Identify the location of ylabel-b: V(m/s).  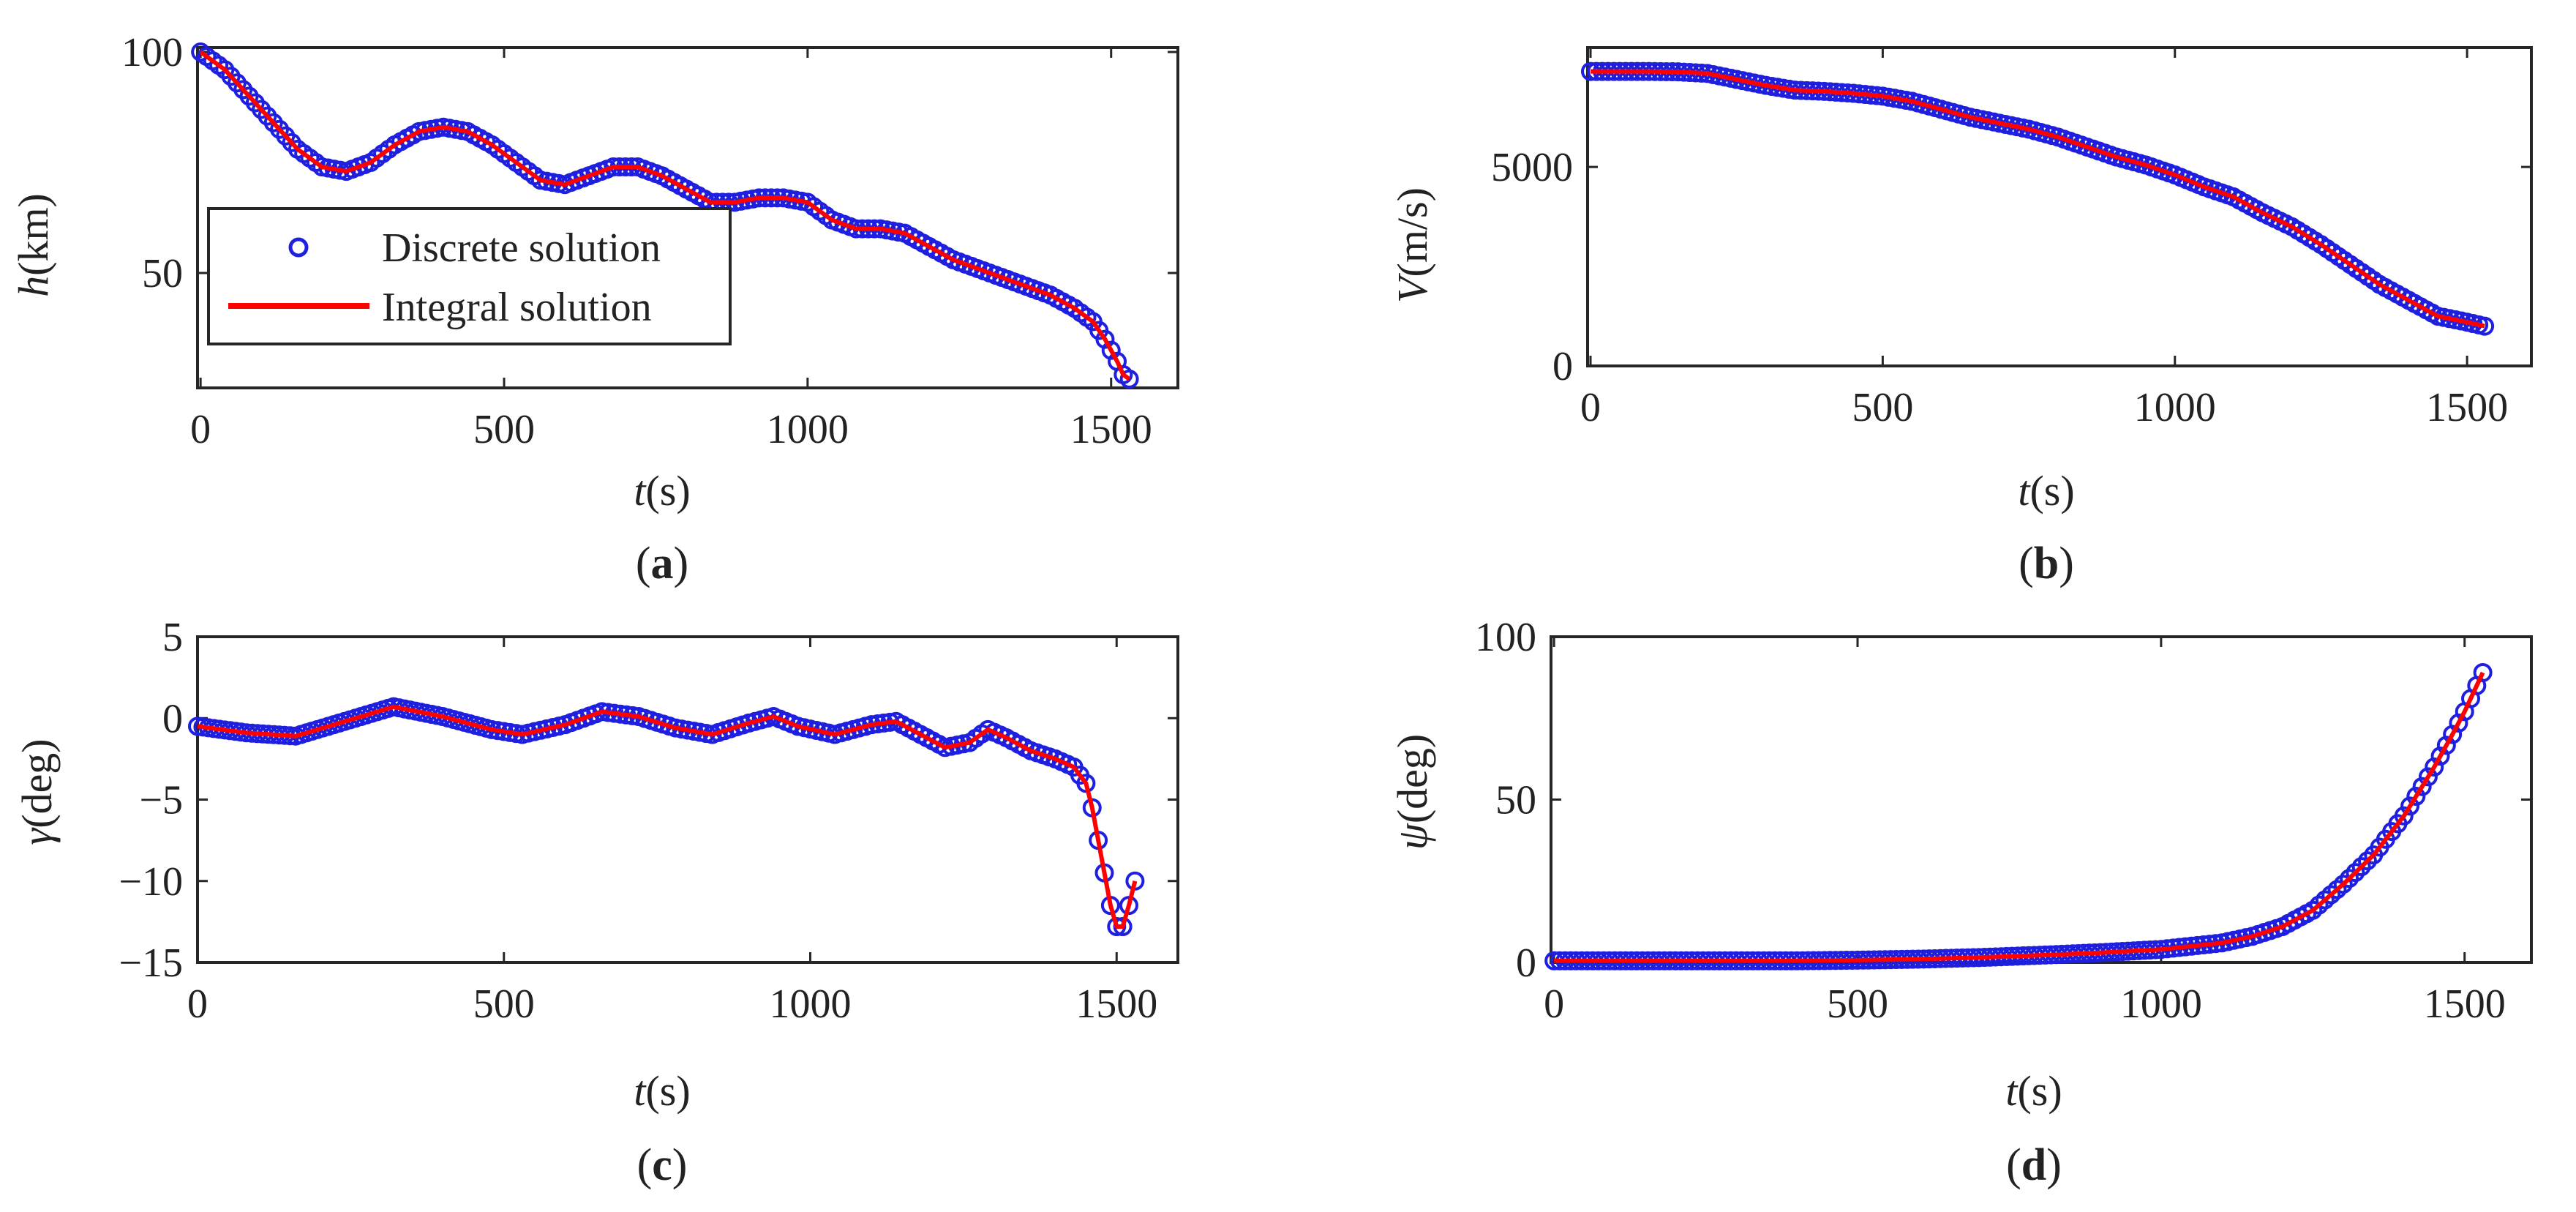
(1412, 245).